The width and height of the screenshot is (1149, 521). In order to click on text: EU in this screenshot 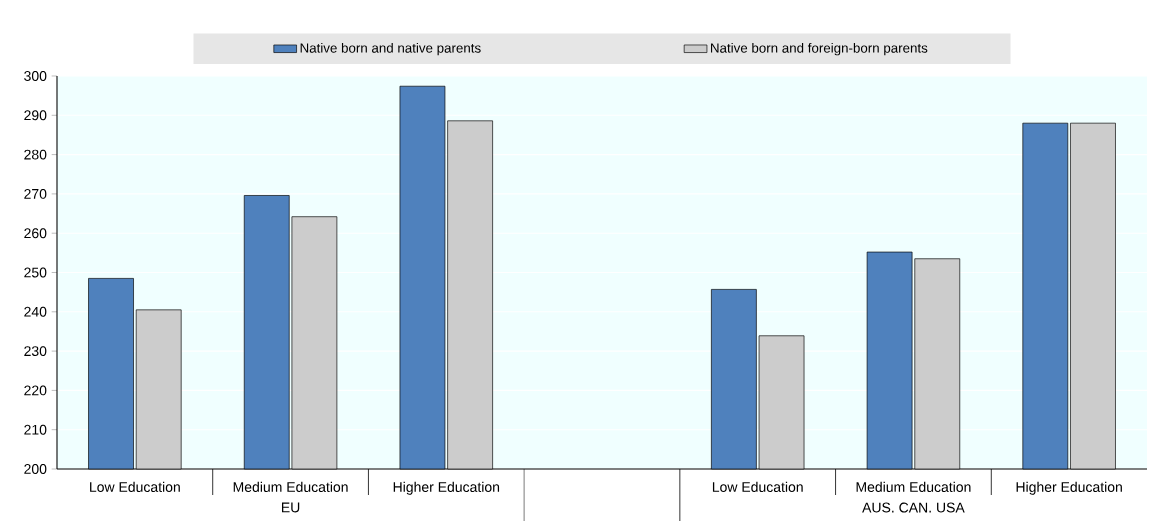, I will do `click(291, 507)`.